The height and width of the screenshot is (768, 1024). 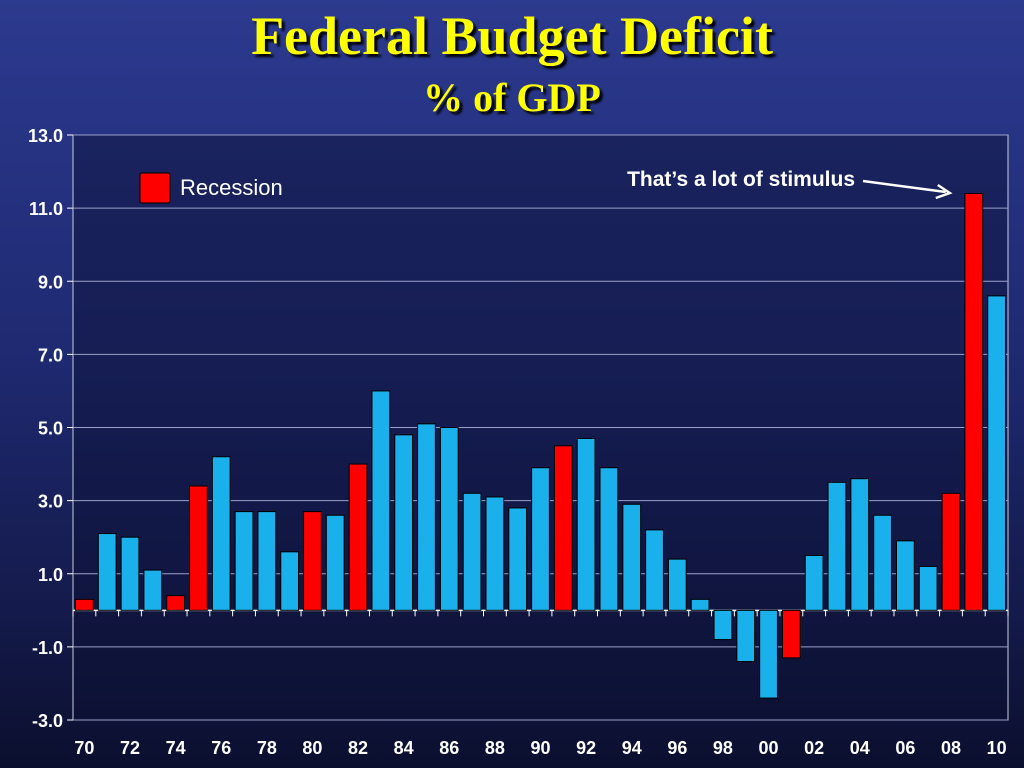 I want to click on chart-subtitle: % of GDP, so click(x=512, y=97).